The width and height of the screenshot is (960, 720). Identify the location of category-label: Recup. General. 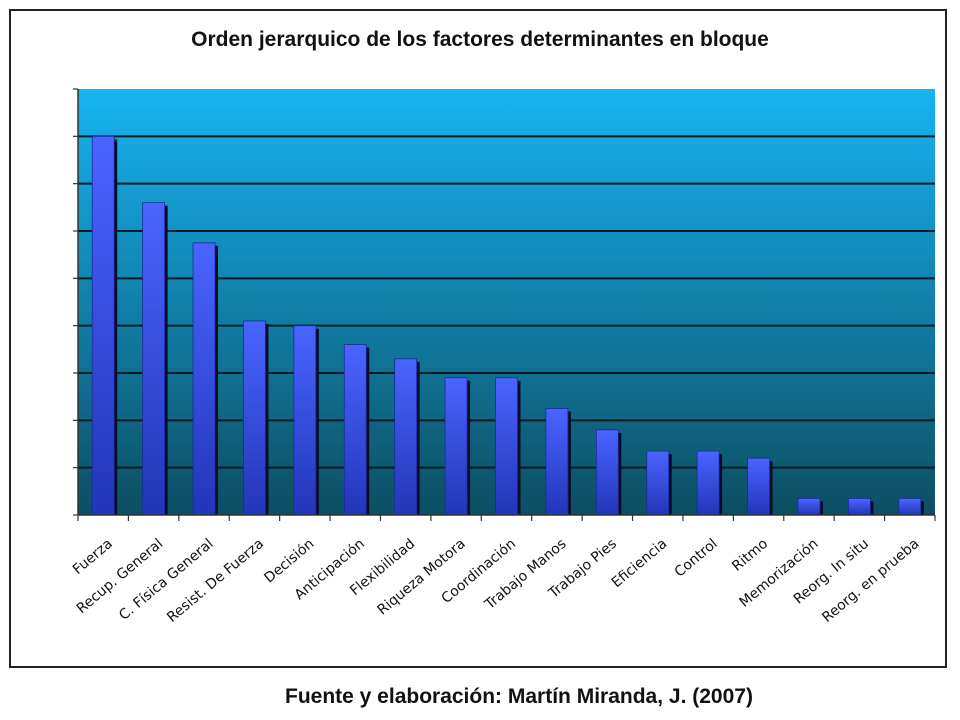
(120, 576).